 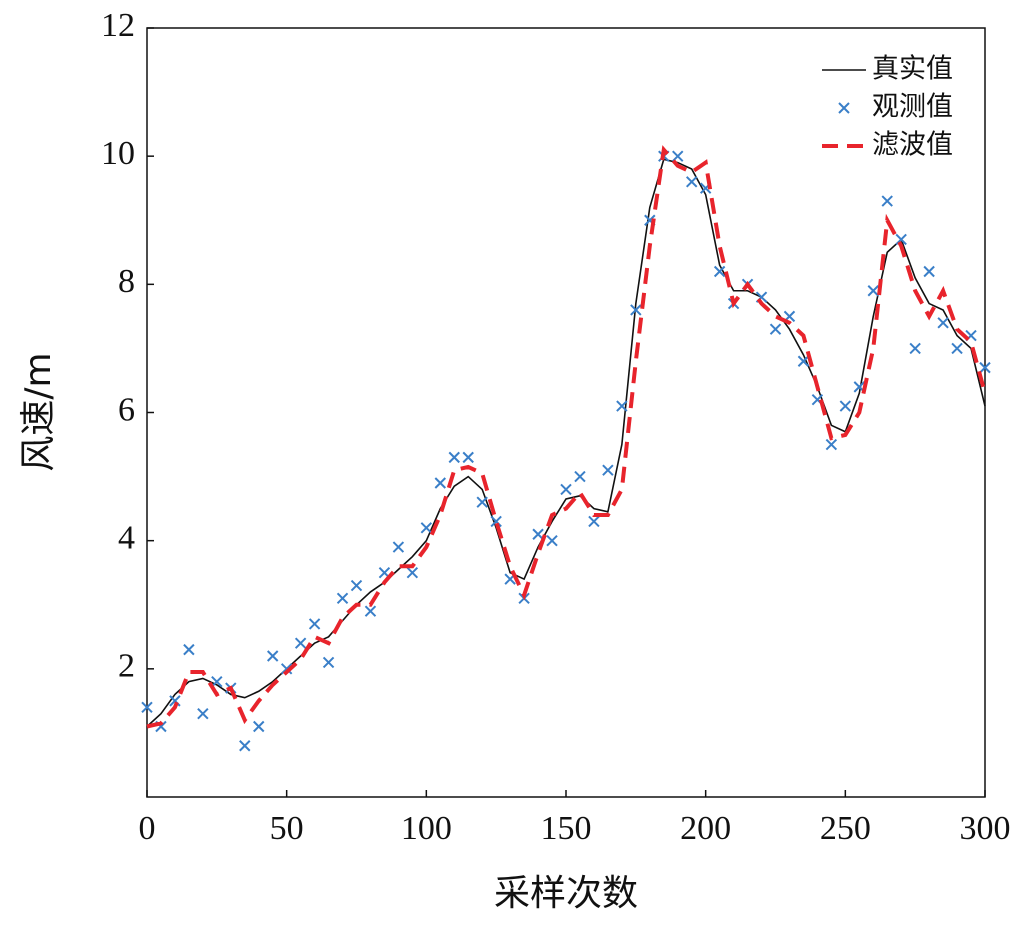 What do you see at coordinates (912, 145) in the screenshot?
I see `legend-label: 滤波值` at bounding box center [912, 145].